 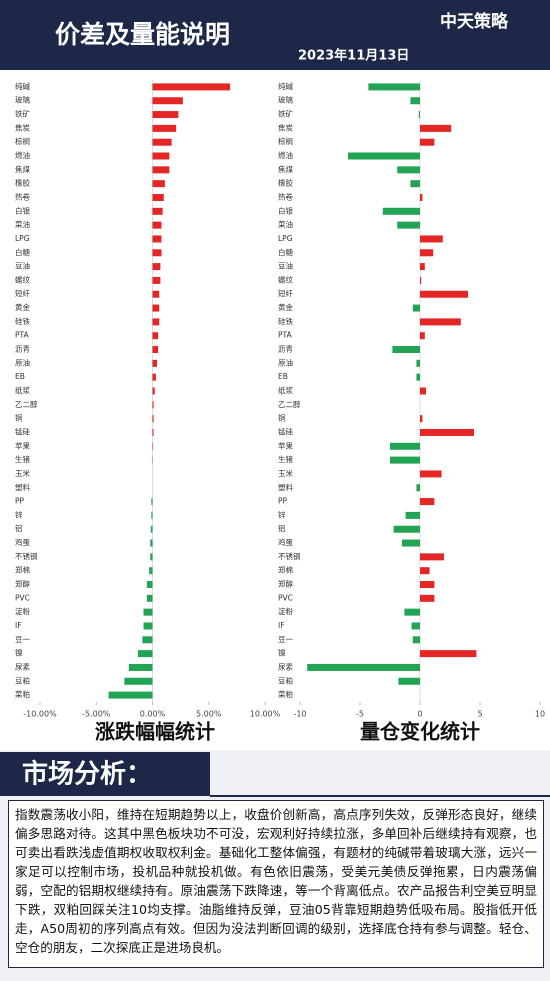 I want to click on category-label: 鸡蛋, so click(x=22, y=542).